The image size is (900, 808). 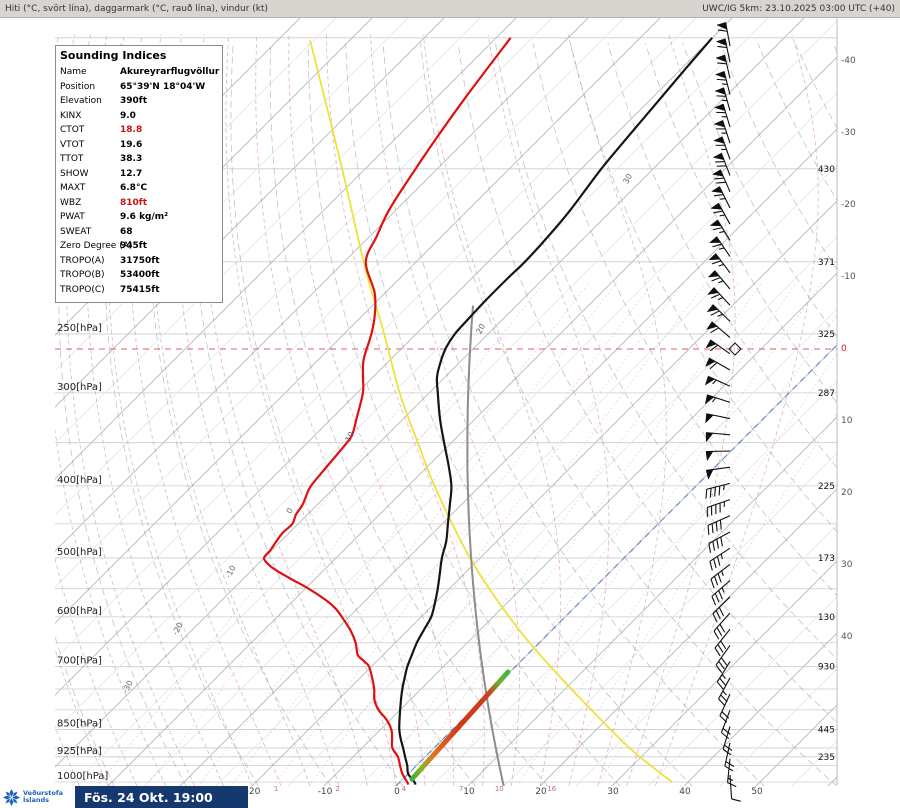 What do you see at coordinates (757, 792) in the screenshot?
I see `temp-axis-label: 50` at bounding box center [757, 792].